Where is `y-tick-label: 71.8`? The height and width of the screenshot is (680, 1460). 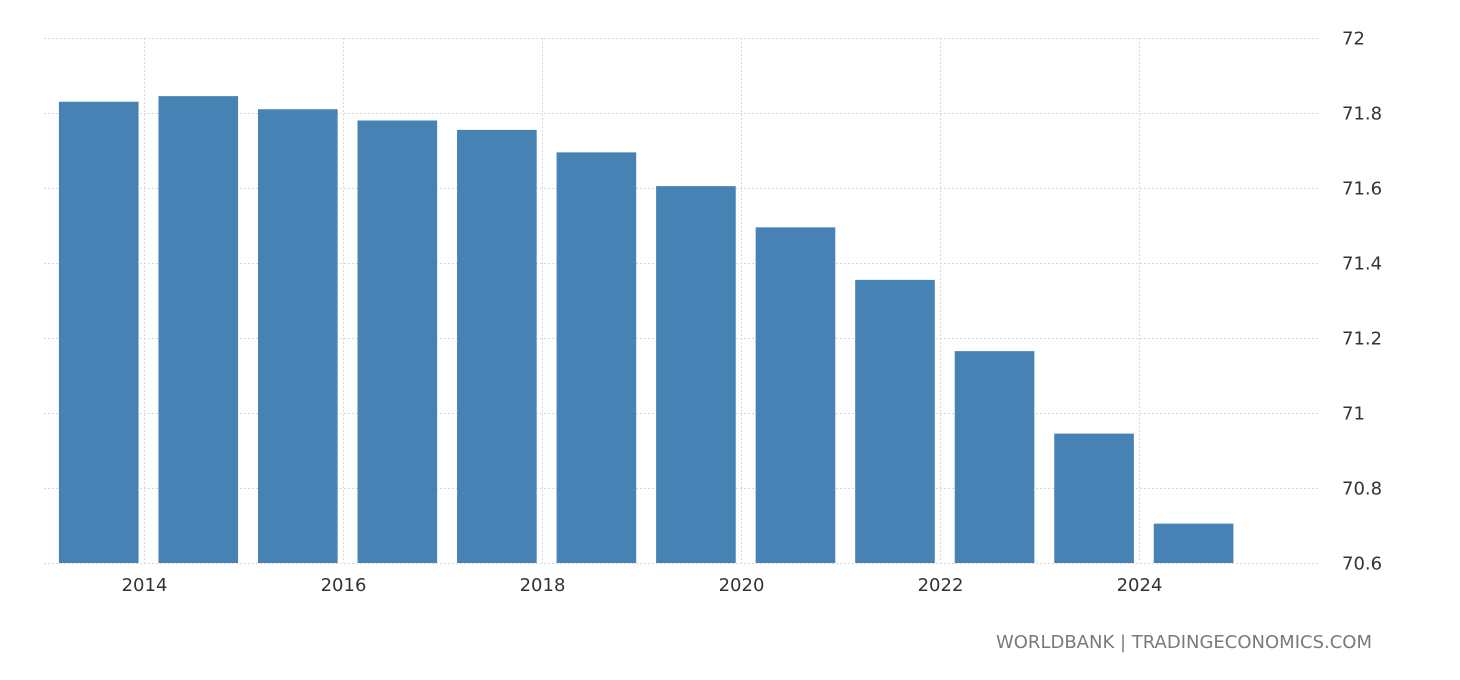
y-tick-label: 71.8 is located at coordinates (1362, 114).